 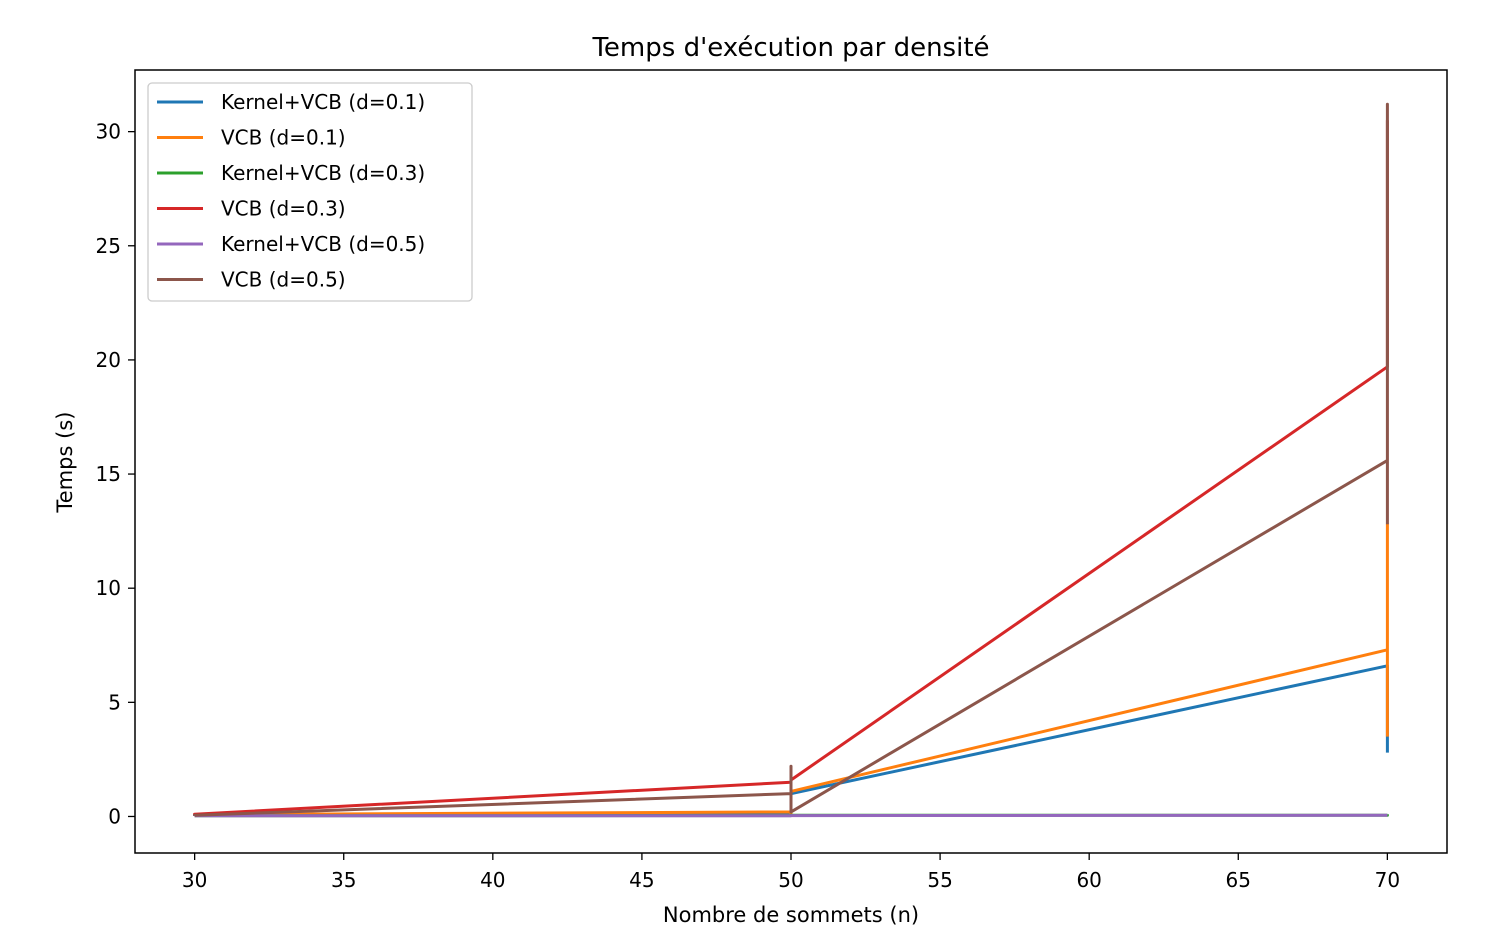 What do you see at coordinates (641, 880) in the screenshot?
I see `x-tick-label: 45` at bounding box center [641, 880].